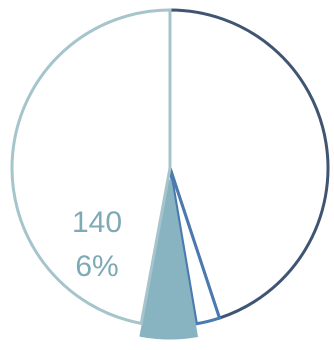 The width and height of the screenshot is (334, 350). I want to click on pie-labels: 140 6%, so click(97, 244).